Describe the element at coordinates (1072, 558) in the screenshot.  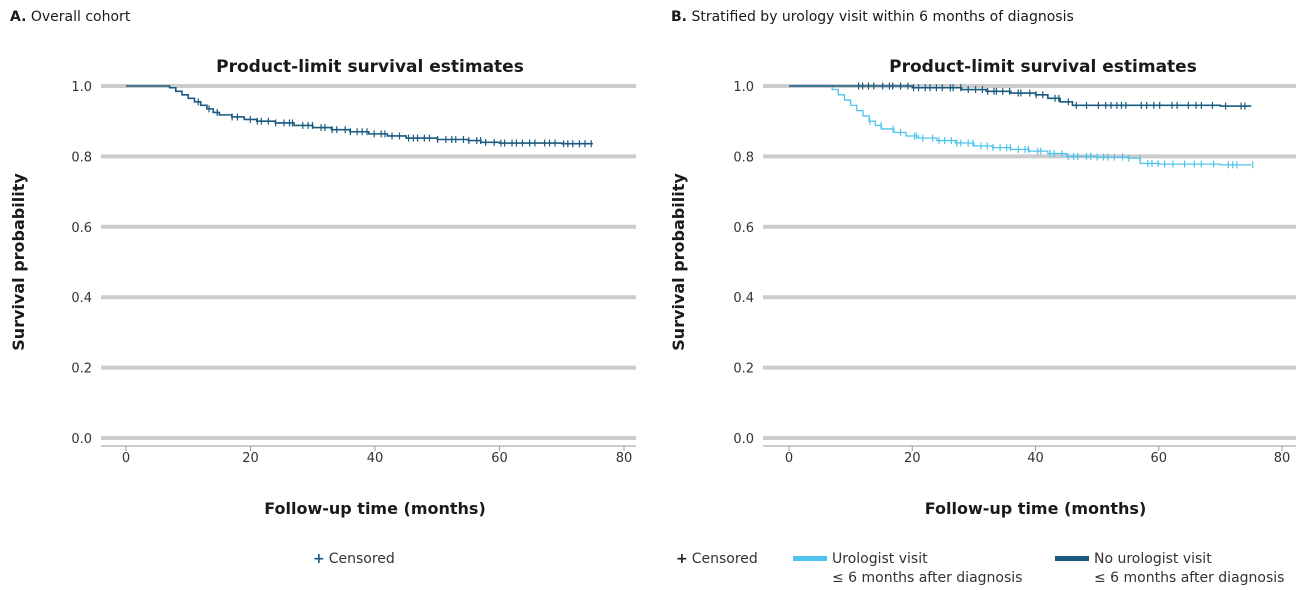
I see `legend-swatch-no-urologist` at that location.